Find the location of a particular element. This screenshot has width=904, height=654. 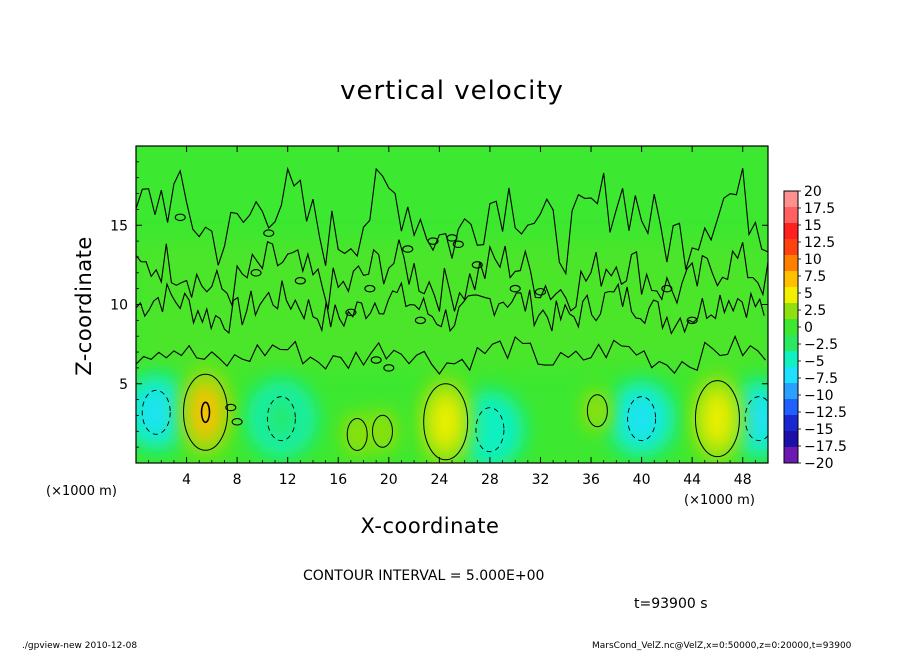

colorbar-label: 5 is located at coordinates (808, 294).